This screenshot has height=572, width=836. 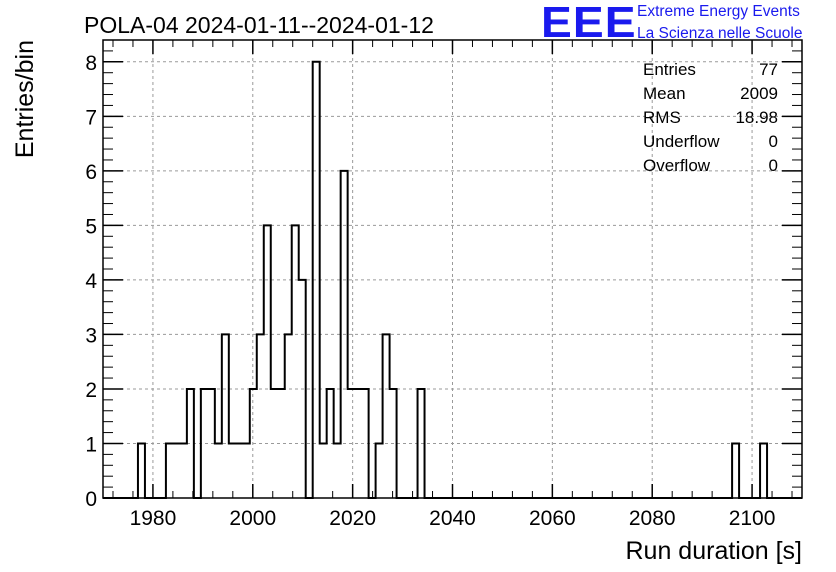 I want to click on y-tick-label: 0, so click(x=91, y=499).